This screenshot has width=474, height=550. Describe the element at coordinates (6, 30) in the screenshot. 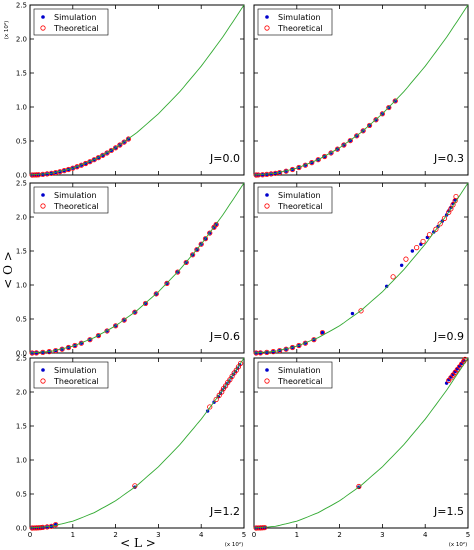

I see `y-scale-note: (x 10²)` at that location.